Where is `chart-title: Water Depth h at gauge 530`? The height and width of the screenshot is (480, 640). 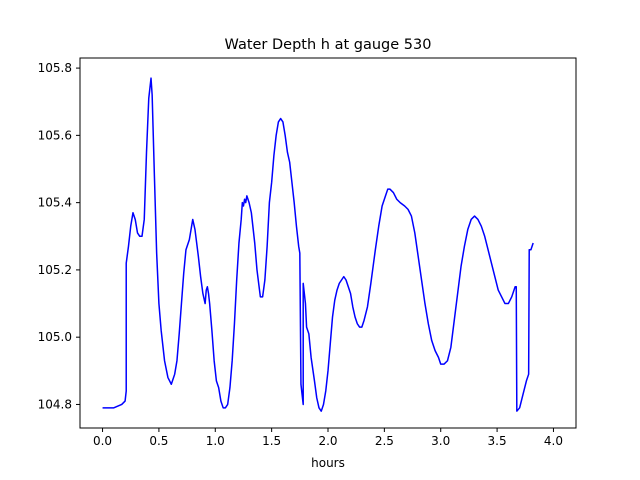 chart-title: Water Depth h at gauge 530 is located at coordinates (328, 45).